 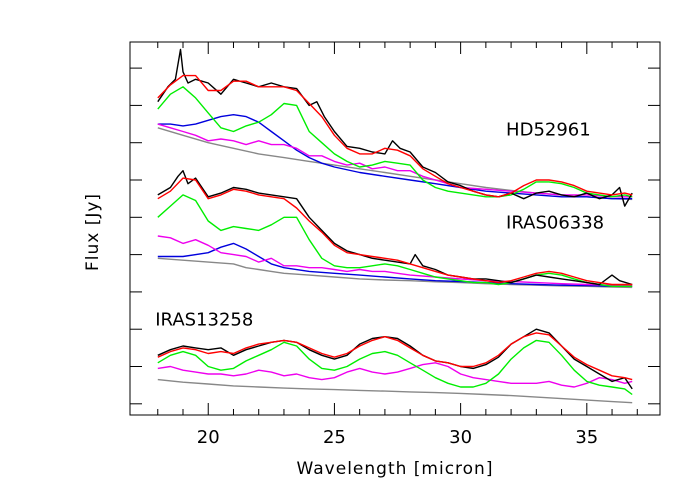 What do you see at coordinates (204, 319) in the screenshot?
I see `spectrum-label-iras13258: IRAS13258` at bounding box center [204, 319].